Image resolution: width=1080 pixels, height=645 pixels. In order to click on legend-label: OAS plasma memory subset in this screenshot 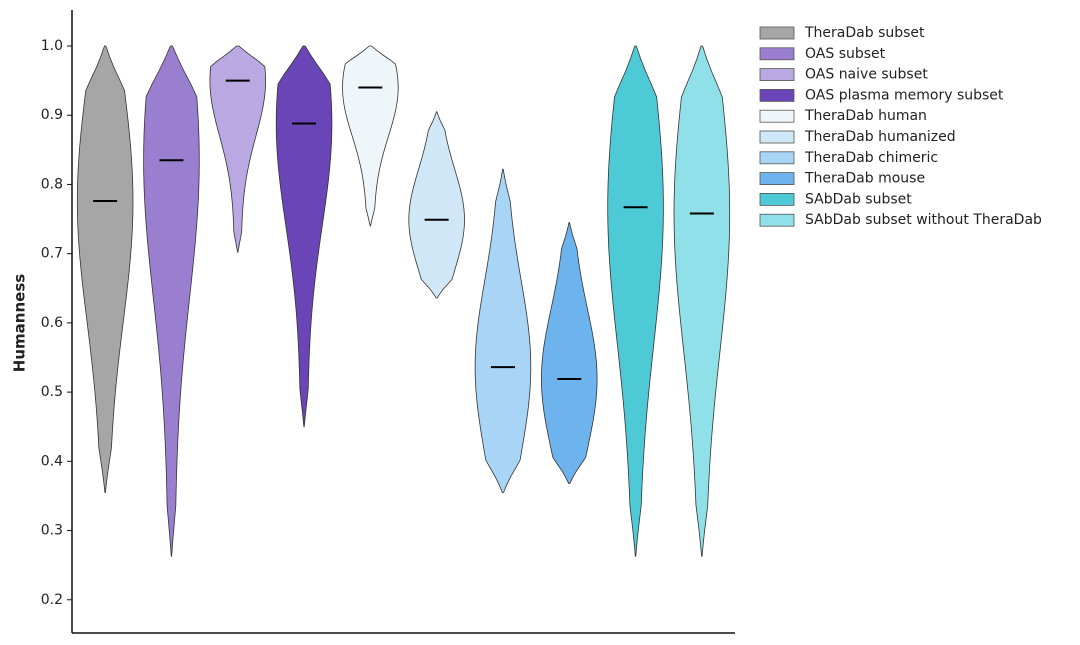, I will do `click(904, 95)`.